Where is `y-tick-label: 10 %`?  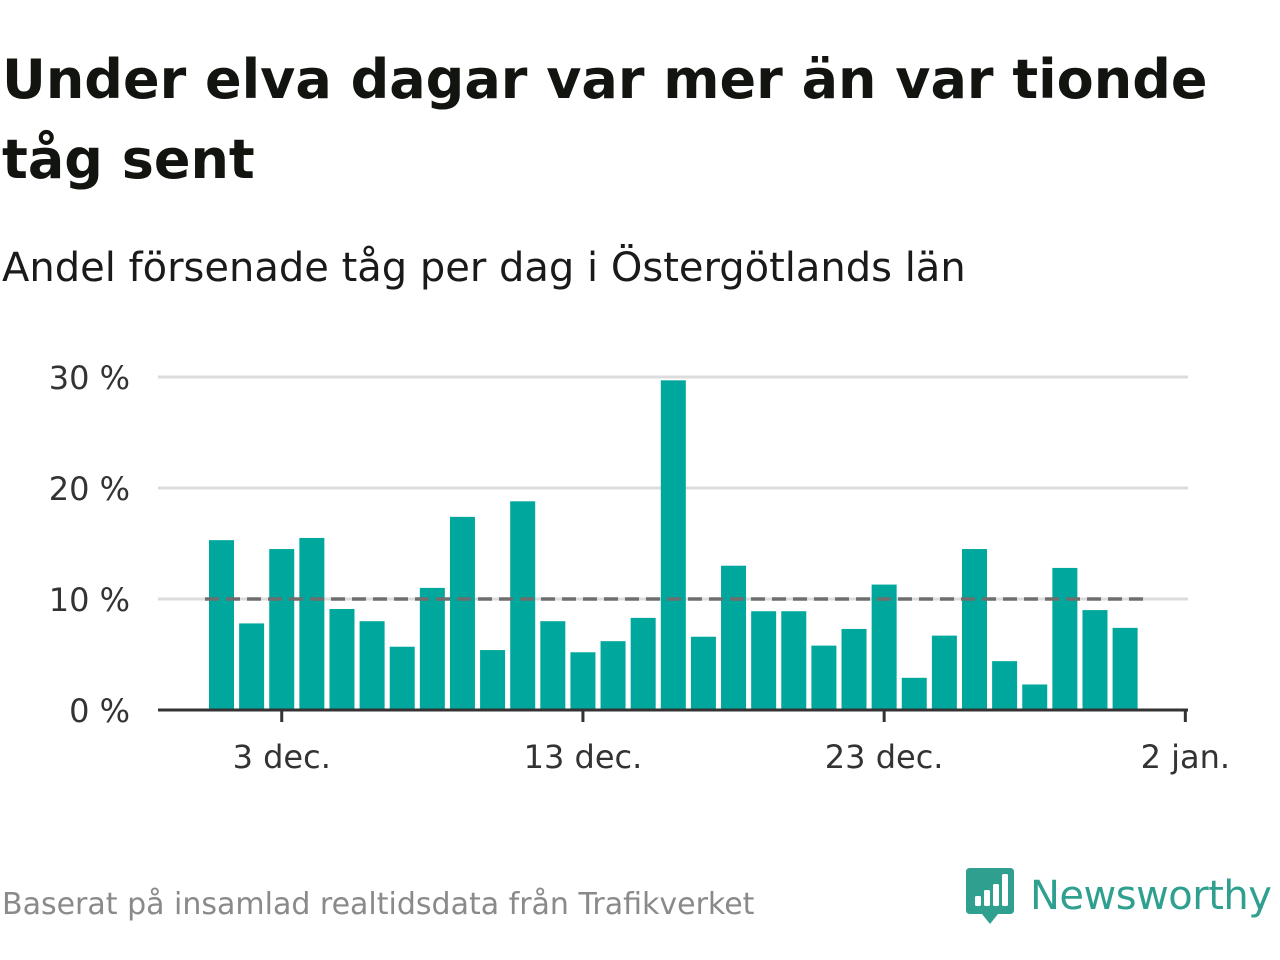
y-tick-label: 10 % is located at coordinates (89, 600).